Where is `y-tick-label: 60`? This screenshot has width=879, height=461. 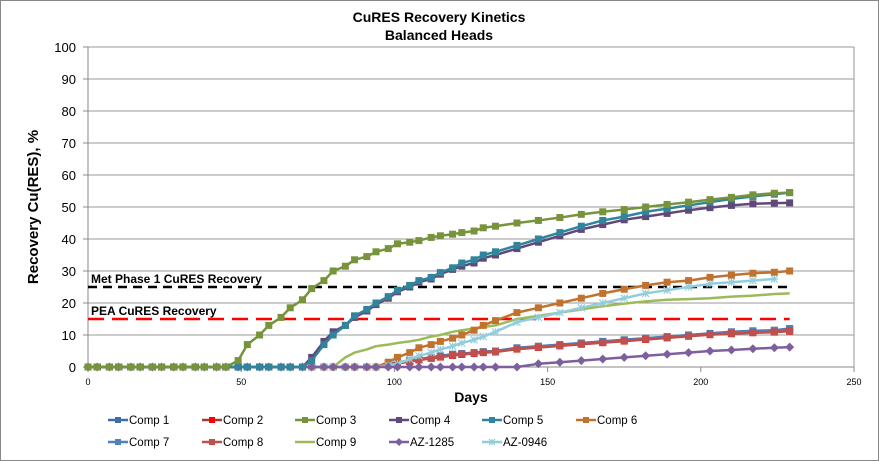 y-tick-label: 60 is located at coordinates (69, 175).